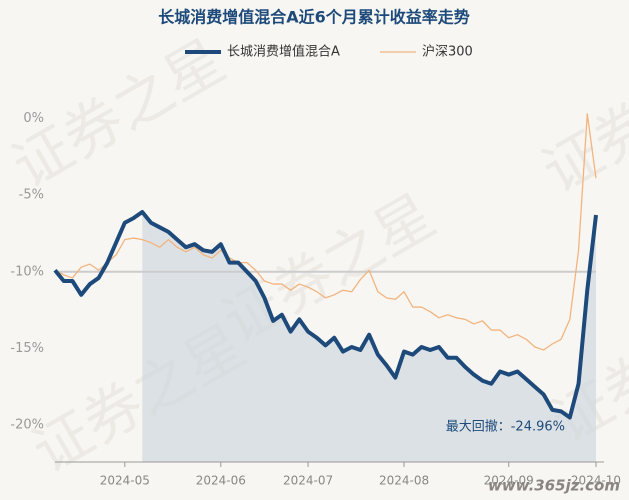 The width and height of the screenshot is (629, 500). Describe the element at coordinates (580, 118) in the screenshot. I see `watermark: 证券之星` at that location.